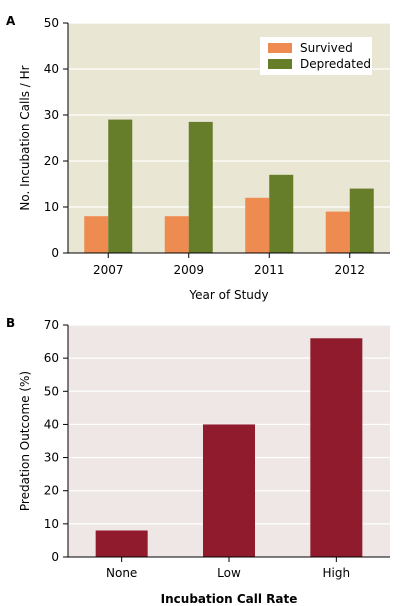  Describe the element at coordinates (337, 573) in the screenshot. I see `x-tick-label-high: High` at that location.